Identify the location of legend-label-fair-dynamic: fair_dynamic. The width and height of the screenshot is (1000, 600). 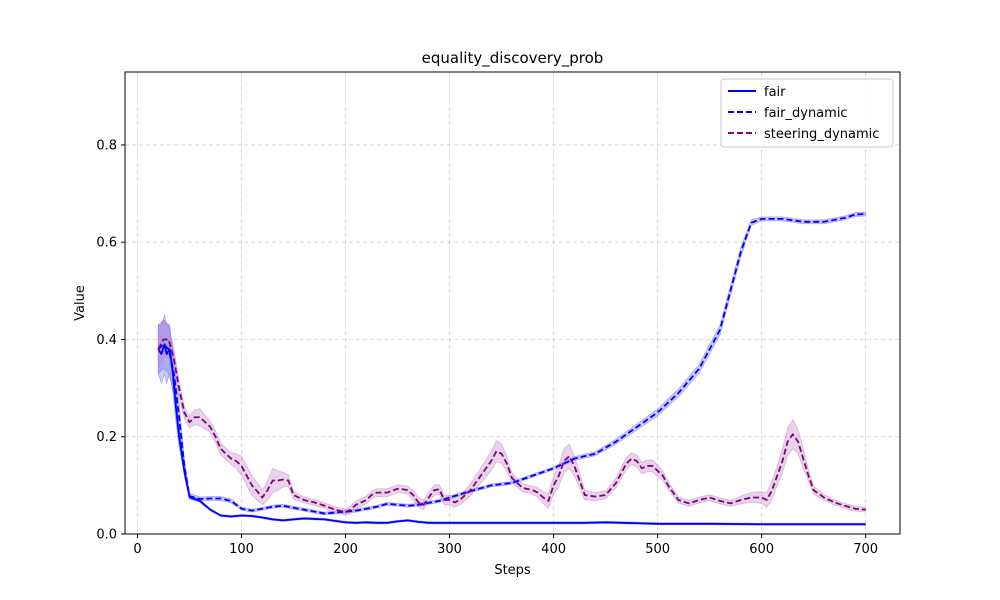
(806, 113).